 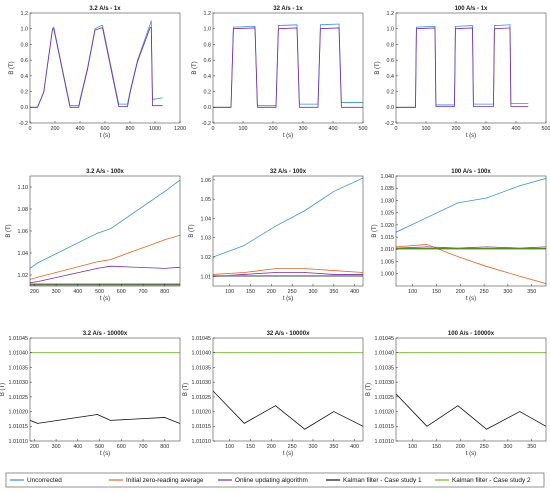 I want to click on y-tick-label: 1.06, so click(x=23, y=232).